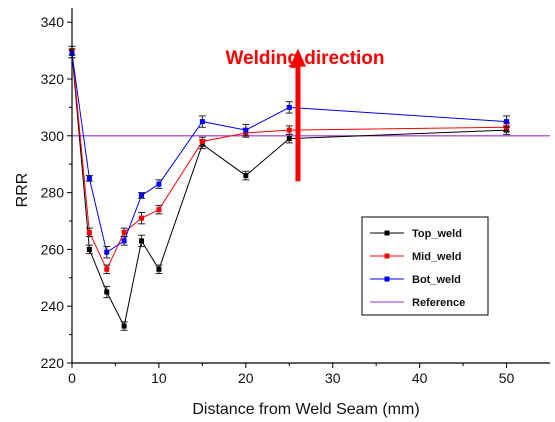 The width and height of the screenshot is (555, 422). Describe the element at coordinates (53, 306) in the screenshot. I see `y-tick-label: 240` at that location.